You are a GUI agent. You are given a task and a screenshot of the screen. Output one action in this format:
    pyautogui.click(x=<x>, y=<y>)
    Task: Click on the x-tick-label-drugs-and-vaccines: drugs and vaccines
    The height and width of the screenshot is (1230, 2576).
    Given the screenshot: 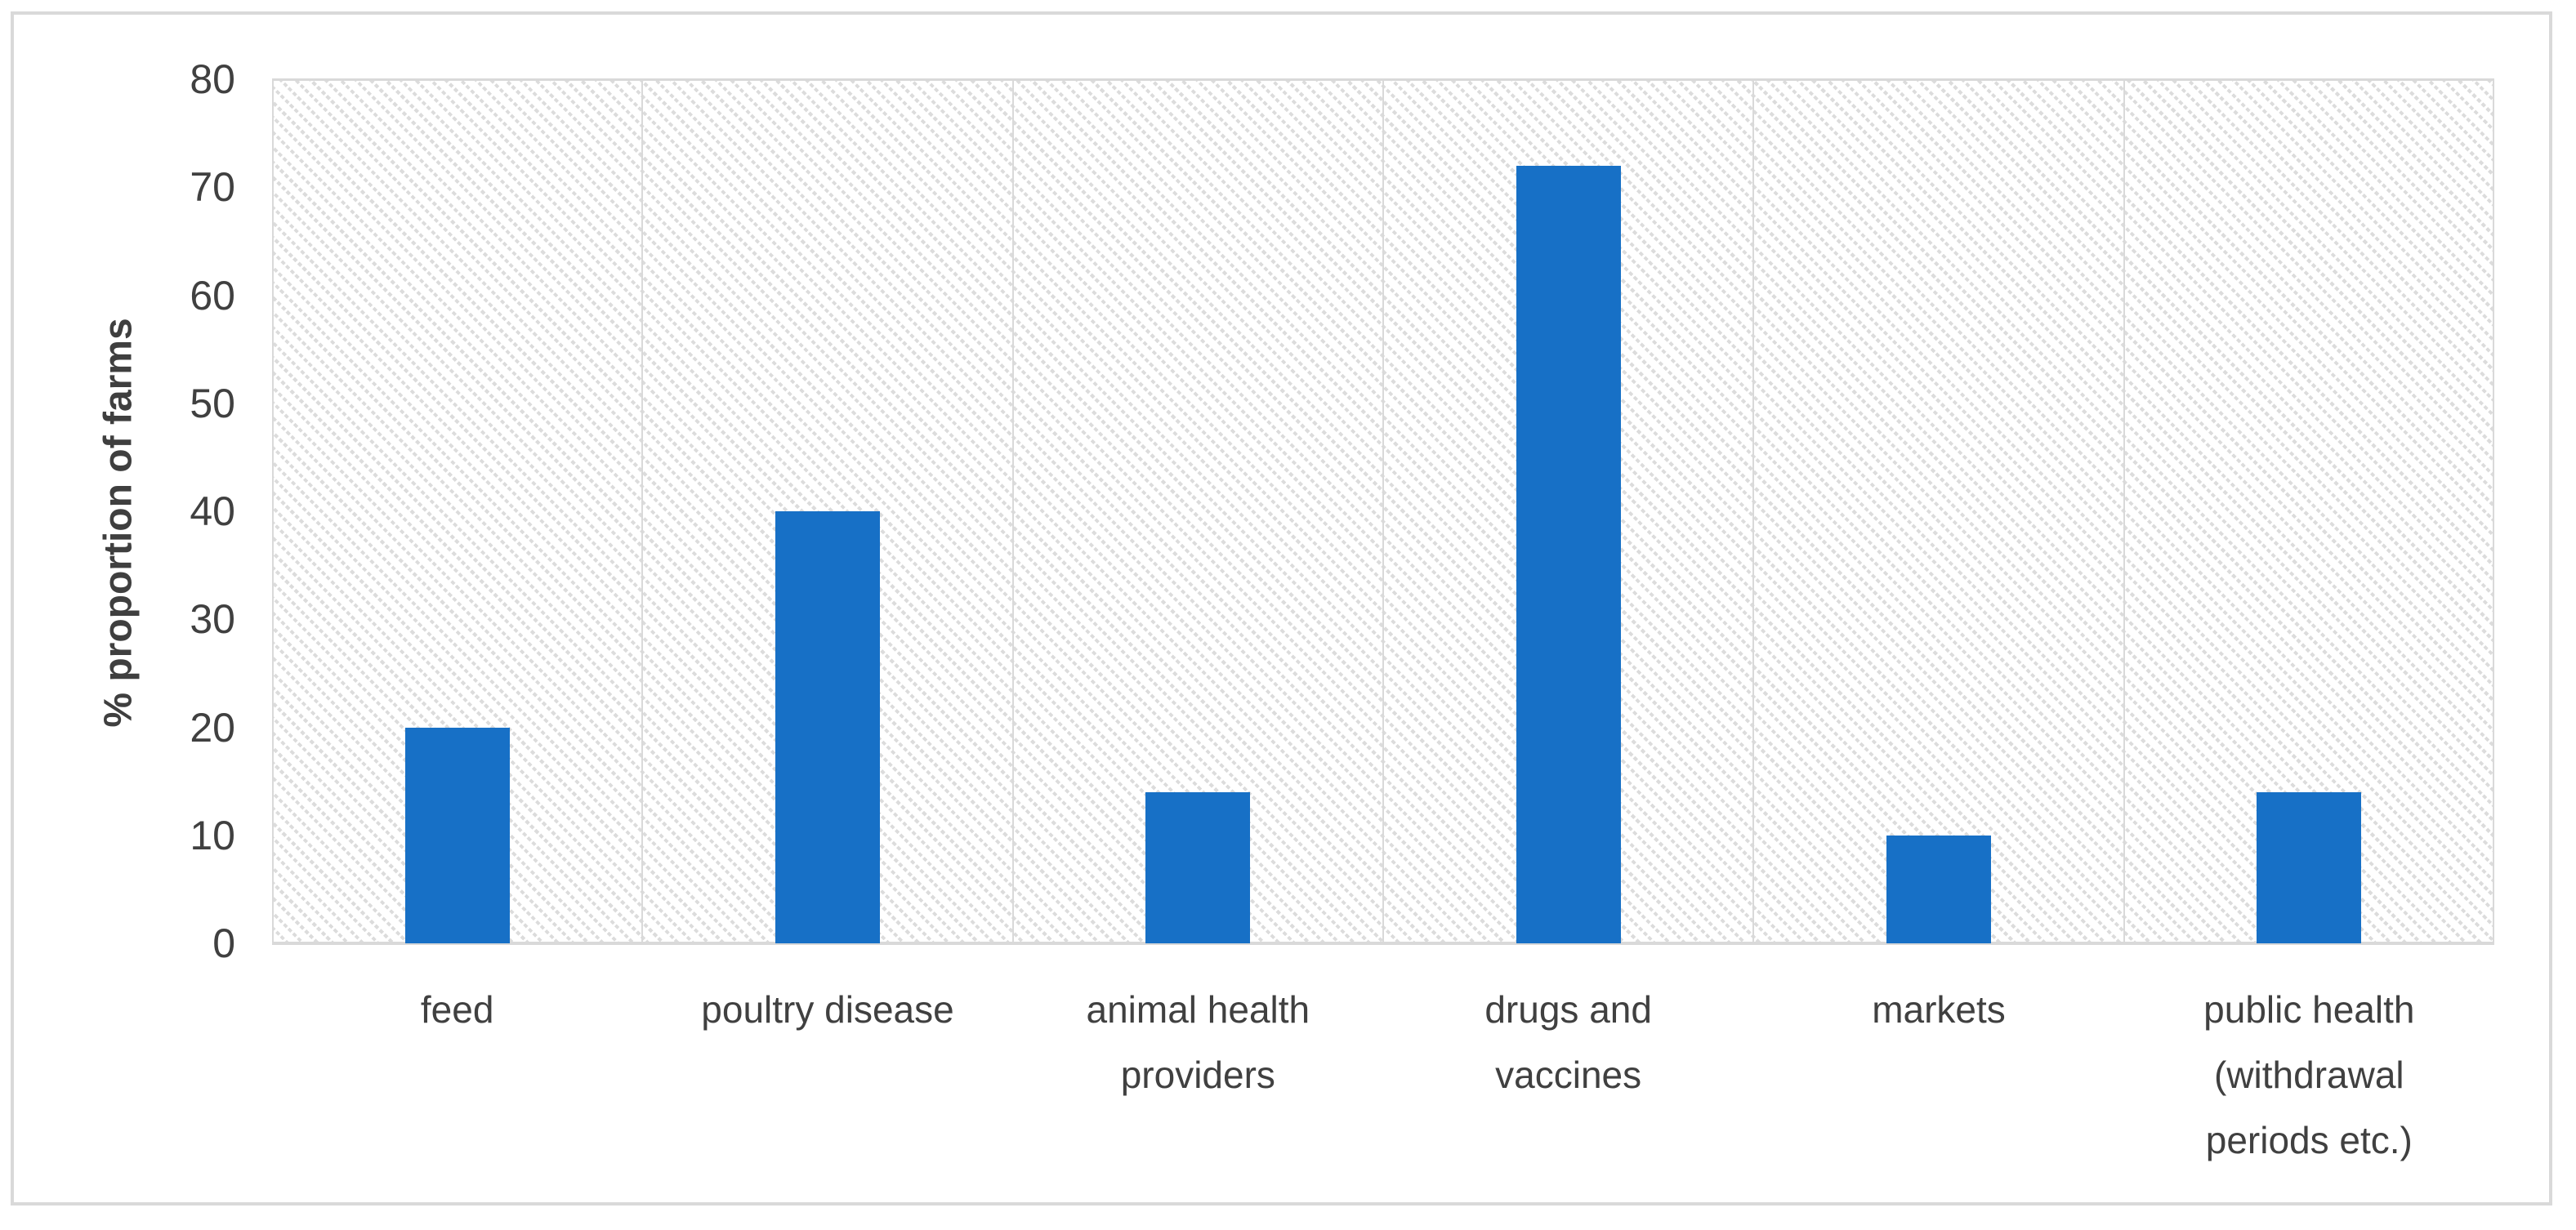 What is the action you would take?
    pyautogui.click(x=1569, y=1042)
    